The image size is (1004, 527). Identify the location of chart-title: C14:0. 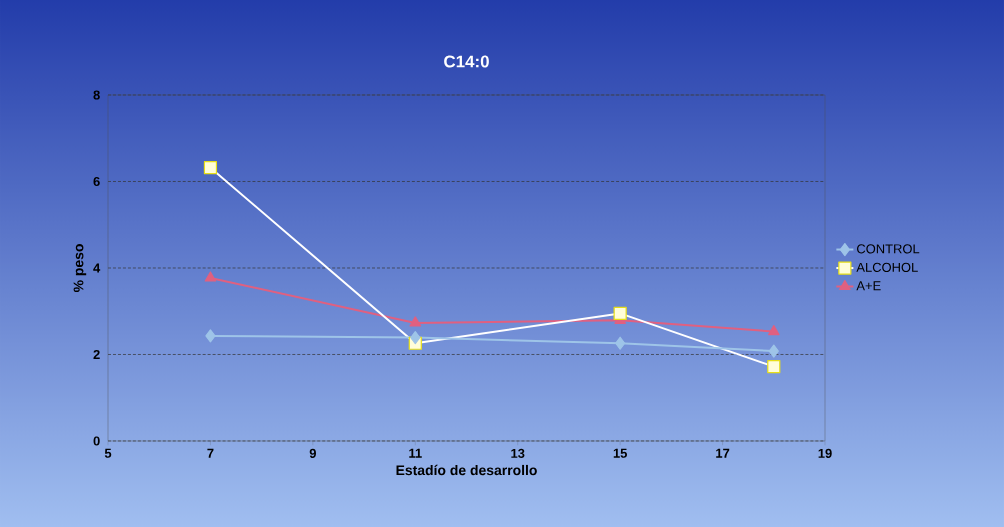
(466, 61).